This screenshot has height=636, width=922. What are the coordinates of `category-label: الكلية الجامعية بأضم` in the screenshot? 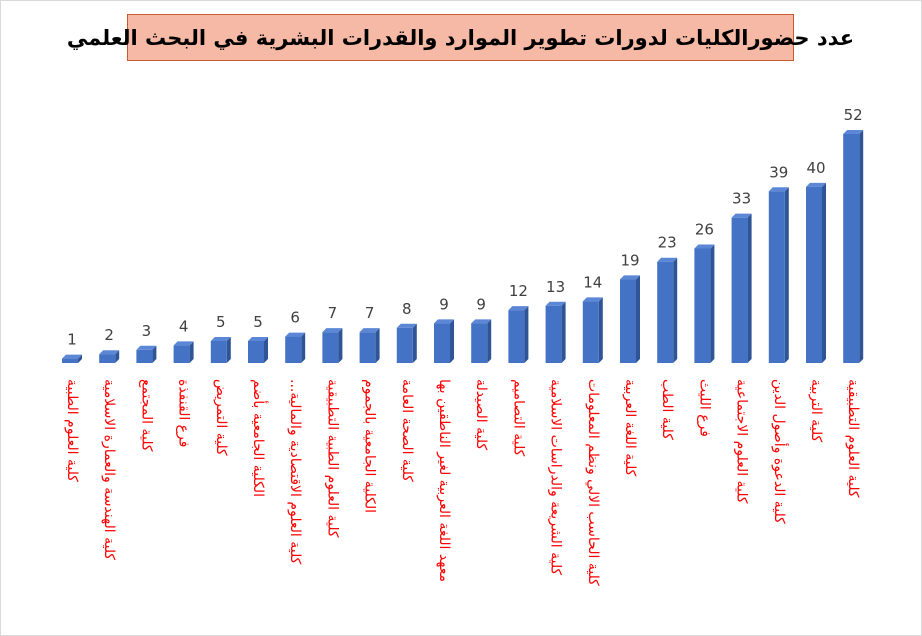 It's located at (259, 438).